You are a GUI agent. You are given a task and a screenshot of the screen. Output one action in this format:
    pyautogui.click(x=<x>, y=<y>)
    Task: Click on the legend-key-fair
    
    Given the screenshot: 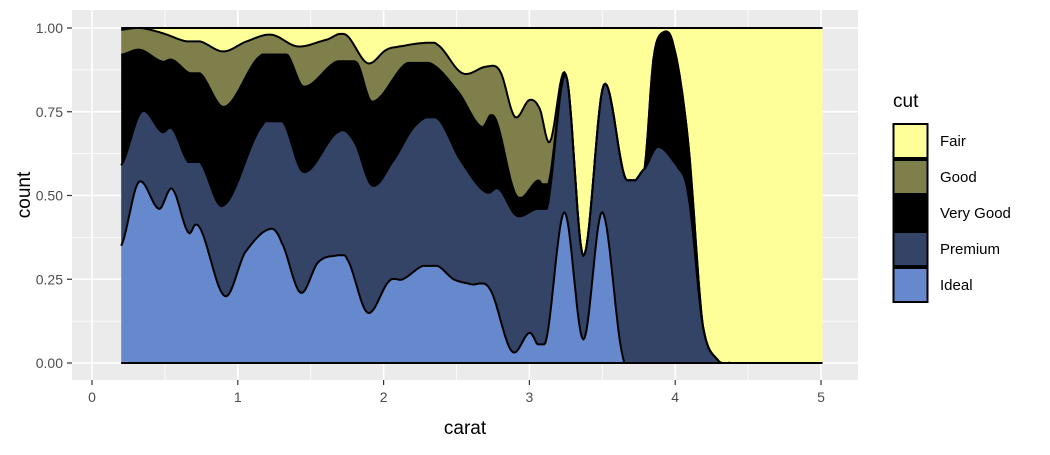 What is the action you would take?
    pyautogui.click(x=910, y=141)
    